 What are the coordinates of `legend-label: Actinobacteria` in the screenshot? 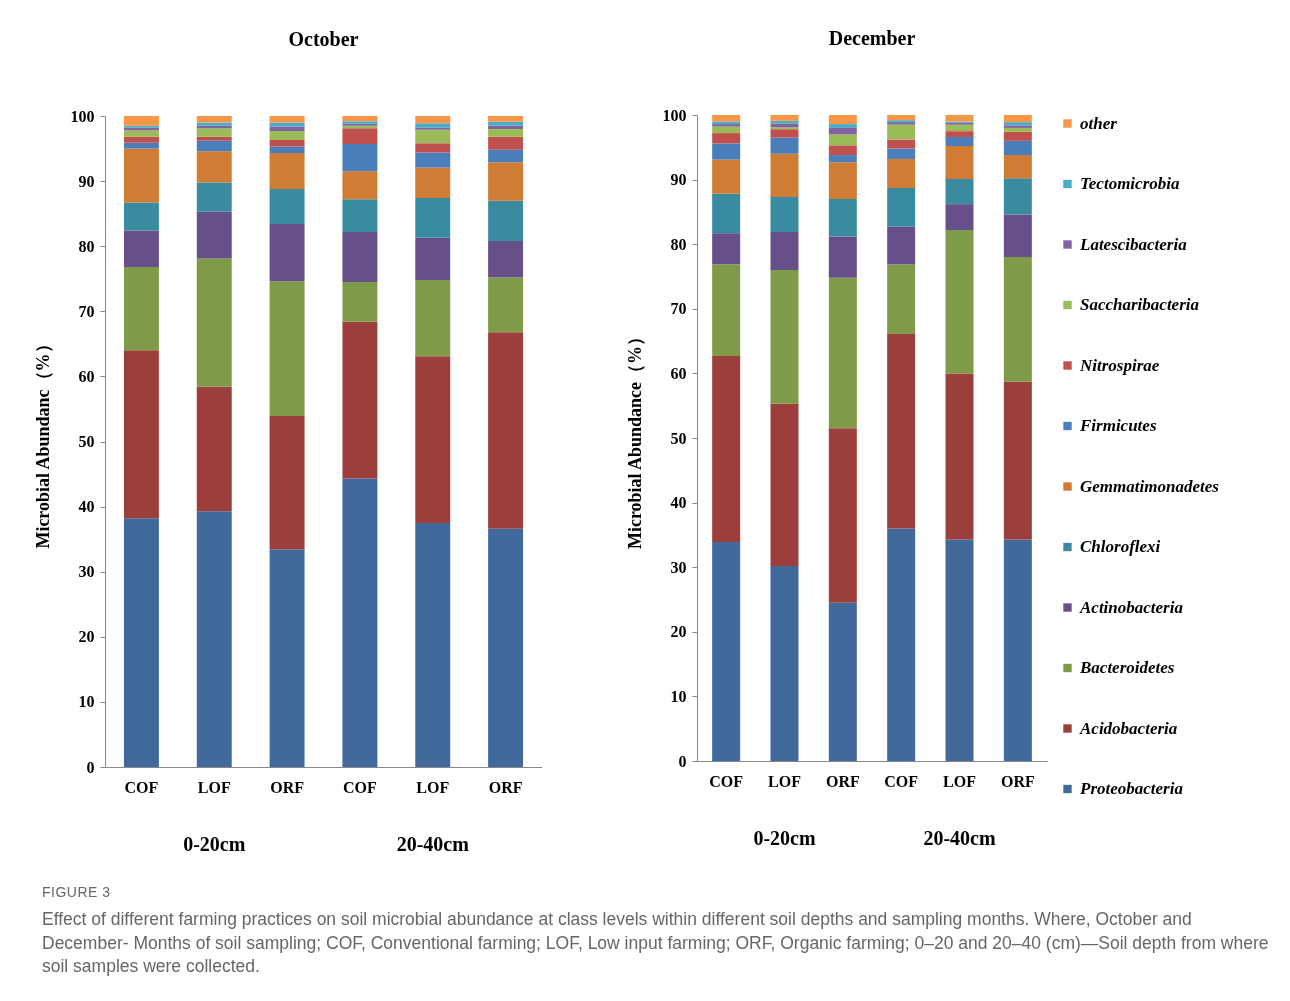 It's located at (1131, 607).